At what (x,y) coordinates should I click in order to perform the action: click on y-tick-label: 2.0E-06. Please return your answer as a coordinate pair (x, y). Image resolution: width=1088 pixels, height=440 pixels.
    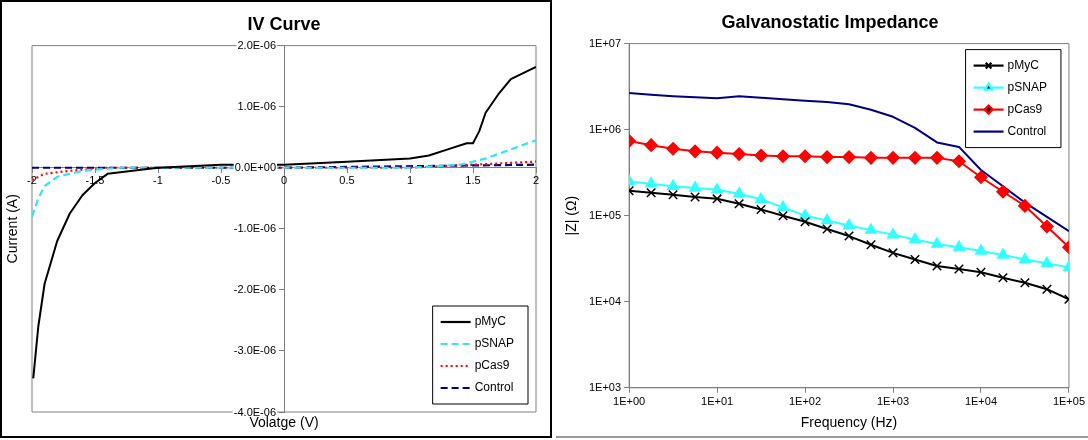
    Looking at the image, I should click on (256, 45).